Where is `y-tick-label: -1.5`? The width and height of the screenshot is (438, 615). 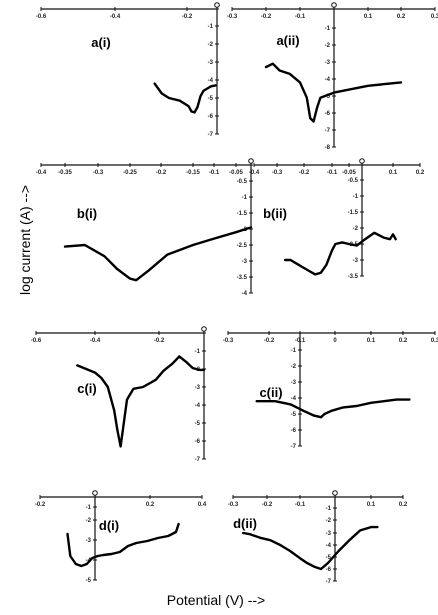
y-tick-label: -1.5 is located at coordinates (242, 214).